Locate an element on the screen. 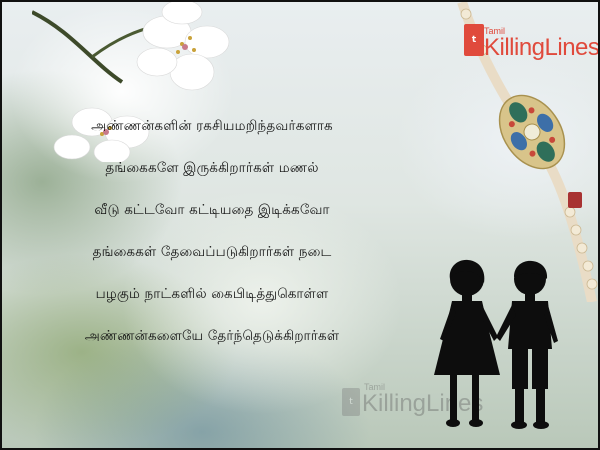 Image resolution: width=600 pixels, height=450 pixels. poem-line: வீடு கட்டவோ கட்டியதை இடிக்கவோ is located at coordinates (212, 210).